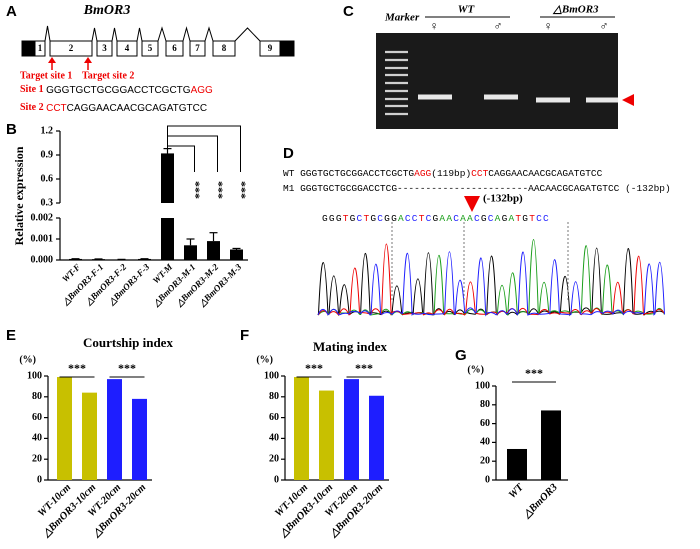  What do you see at coordinates (575, 10) in the screenshot?
I see `gel-group: △BmOR3` at bounding box center [575, 10].